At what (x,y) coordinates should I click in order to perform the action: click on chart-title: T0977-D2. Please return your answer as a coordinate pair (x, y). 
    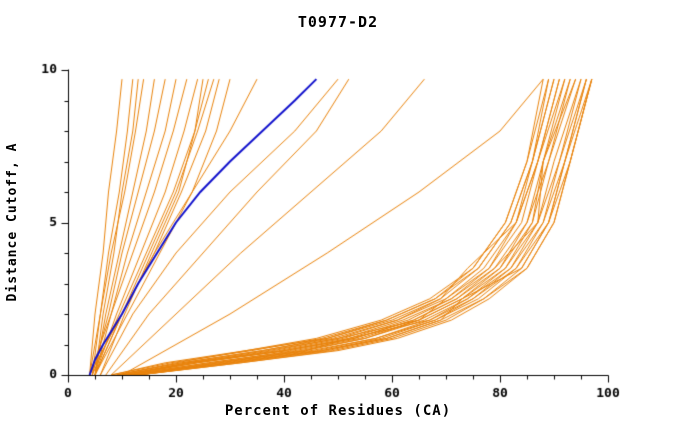
    Looking at the image, I should click on (338, 22).